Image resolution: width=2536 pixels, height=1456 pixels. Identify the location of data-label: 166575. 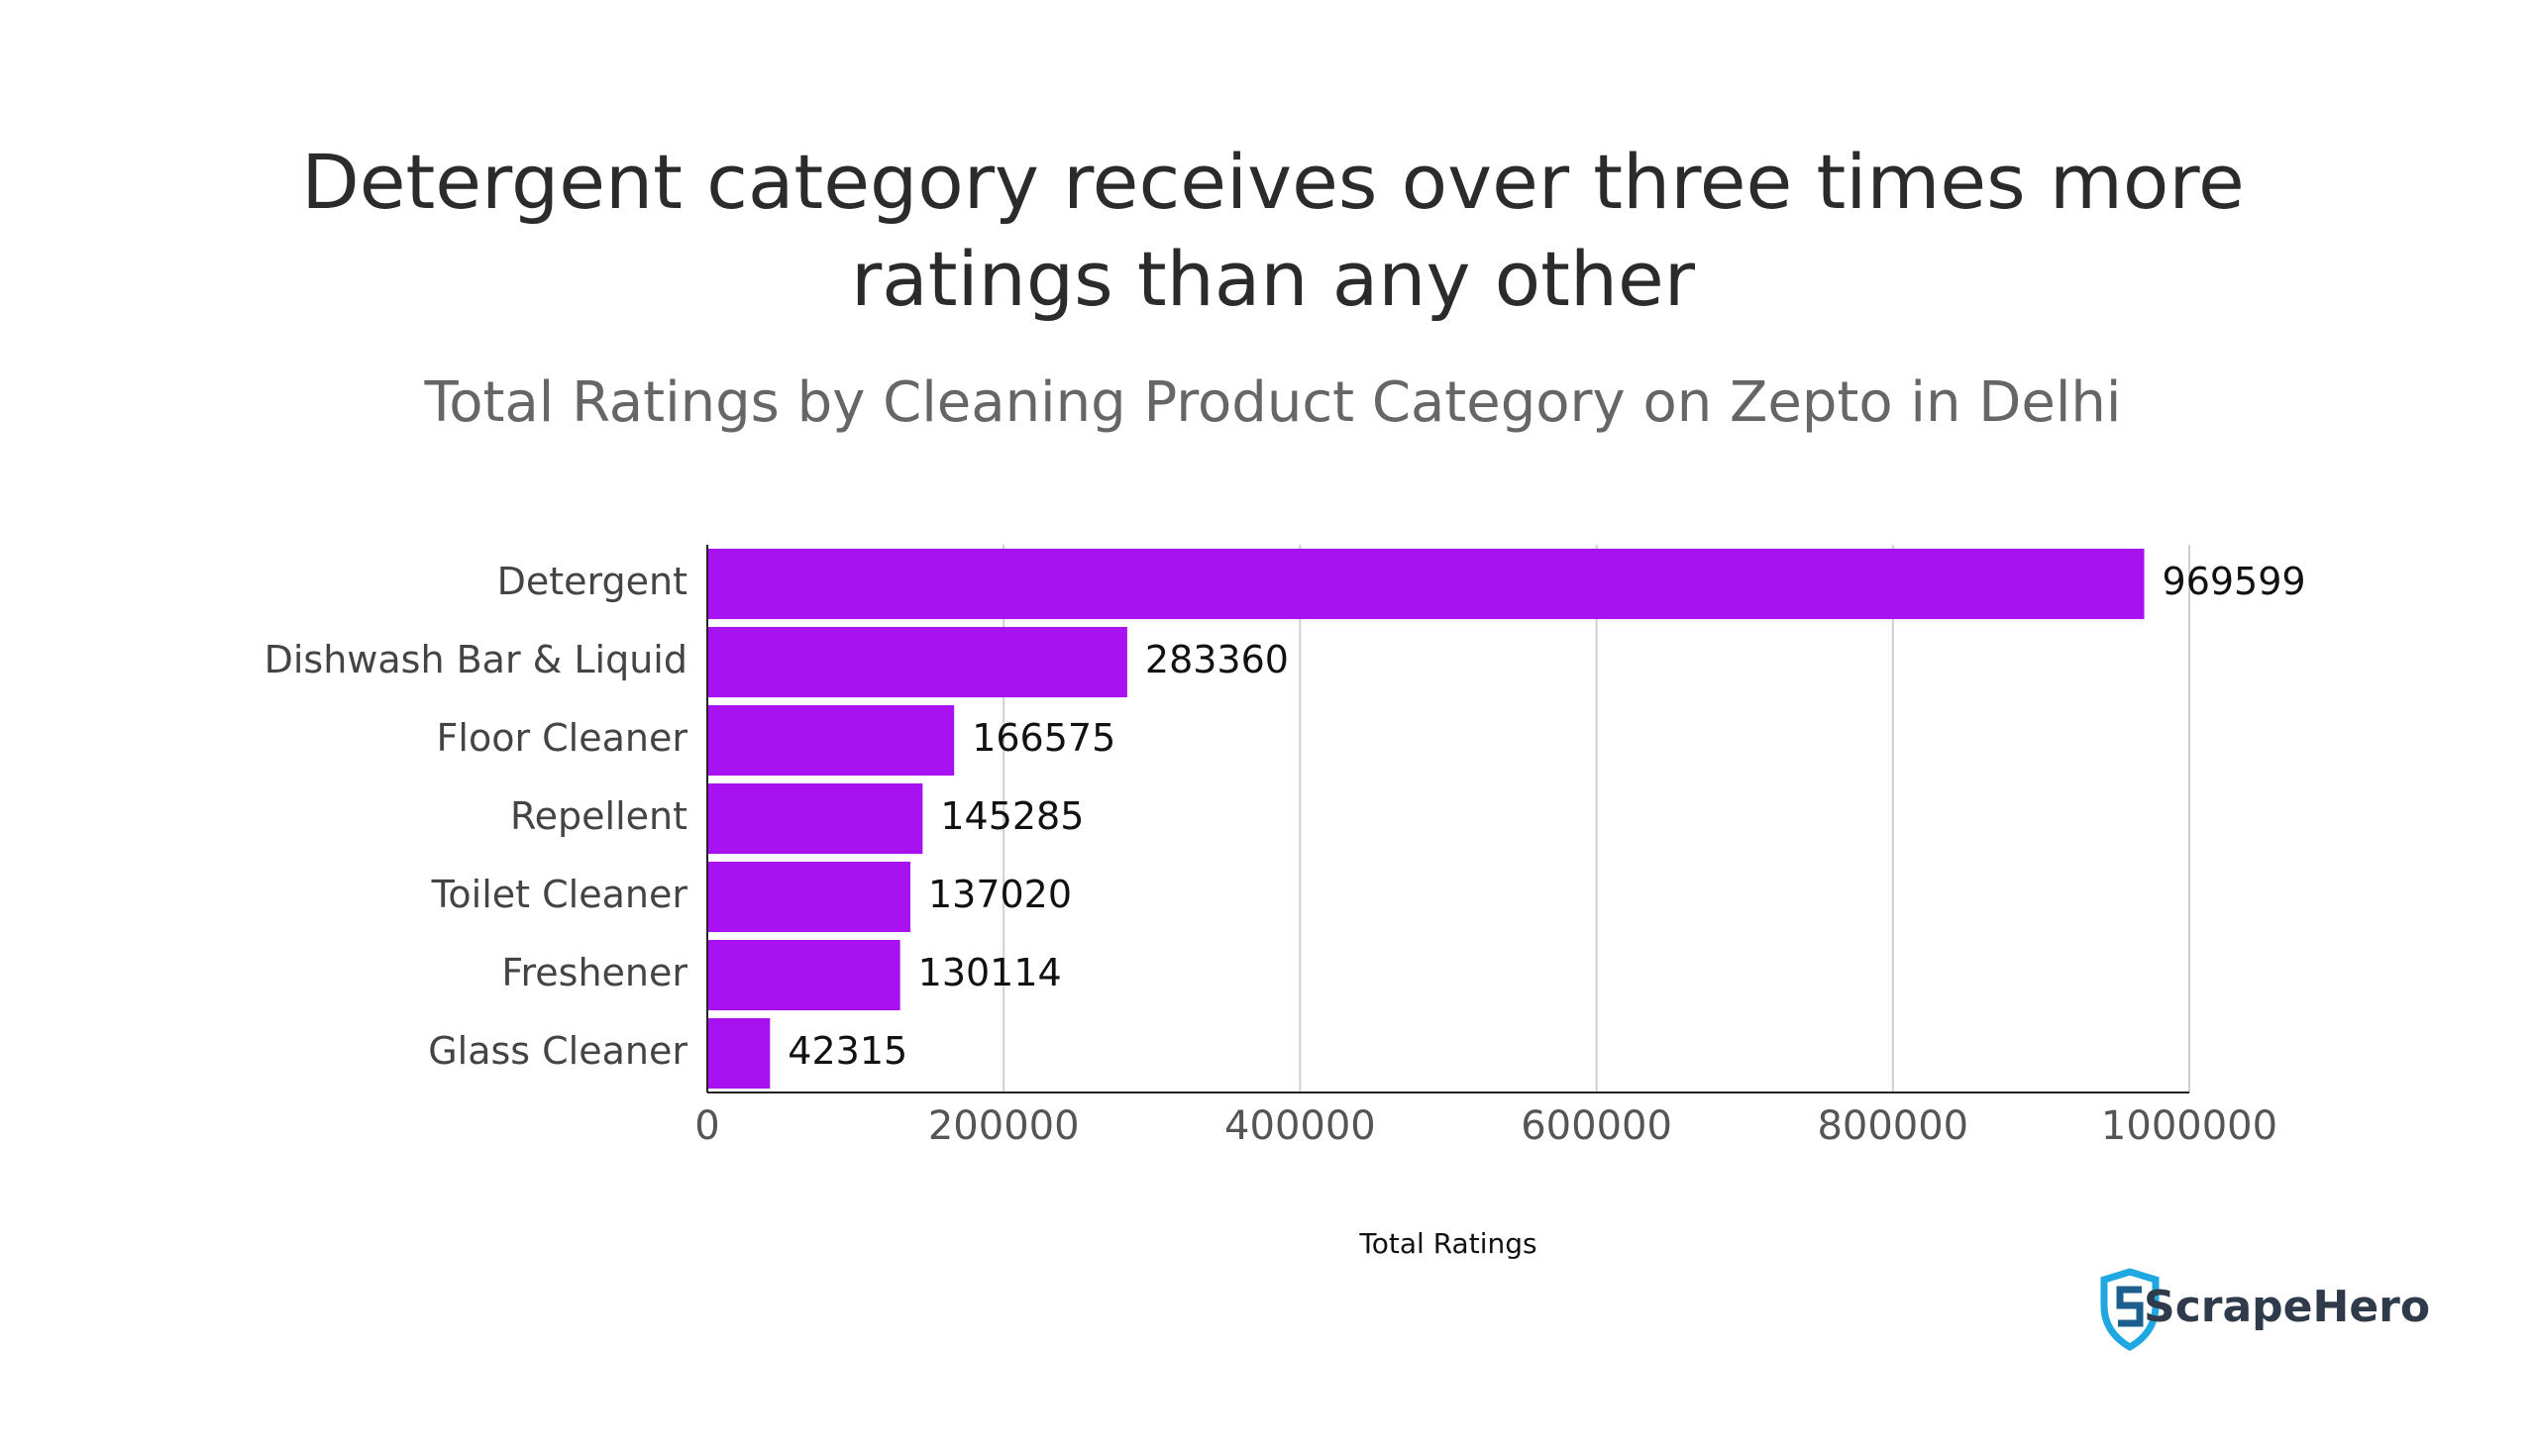
(1043, 738).